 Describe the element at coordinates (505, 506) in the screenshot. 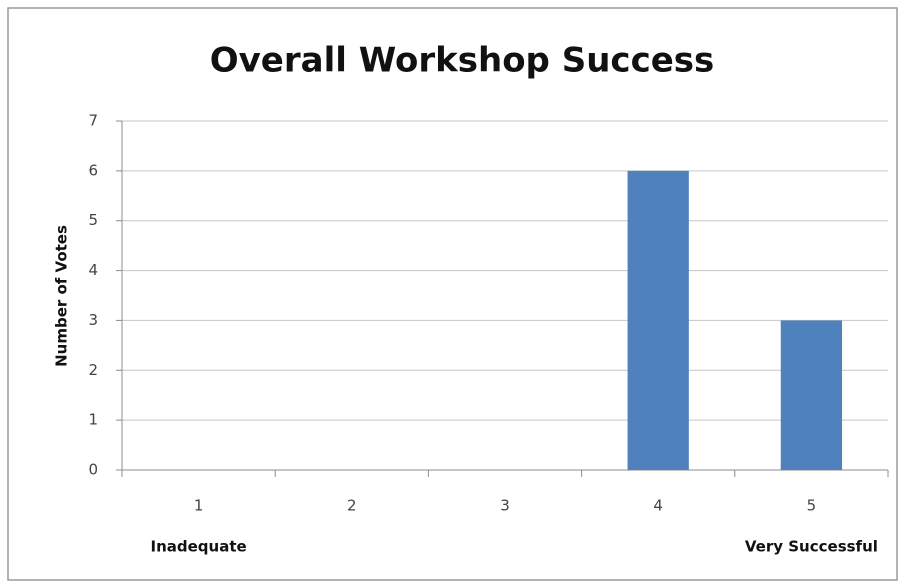

I see `x-tick-label: 3` at that location.